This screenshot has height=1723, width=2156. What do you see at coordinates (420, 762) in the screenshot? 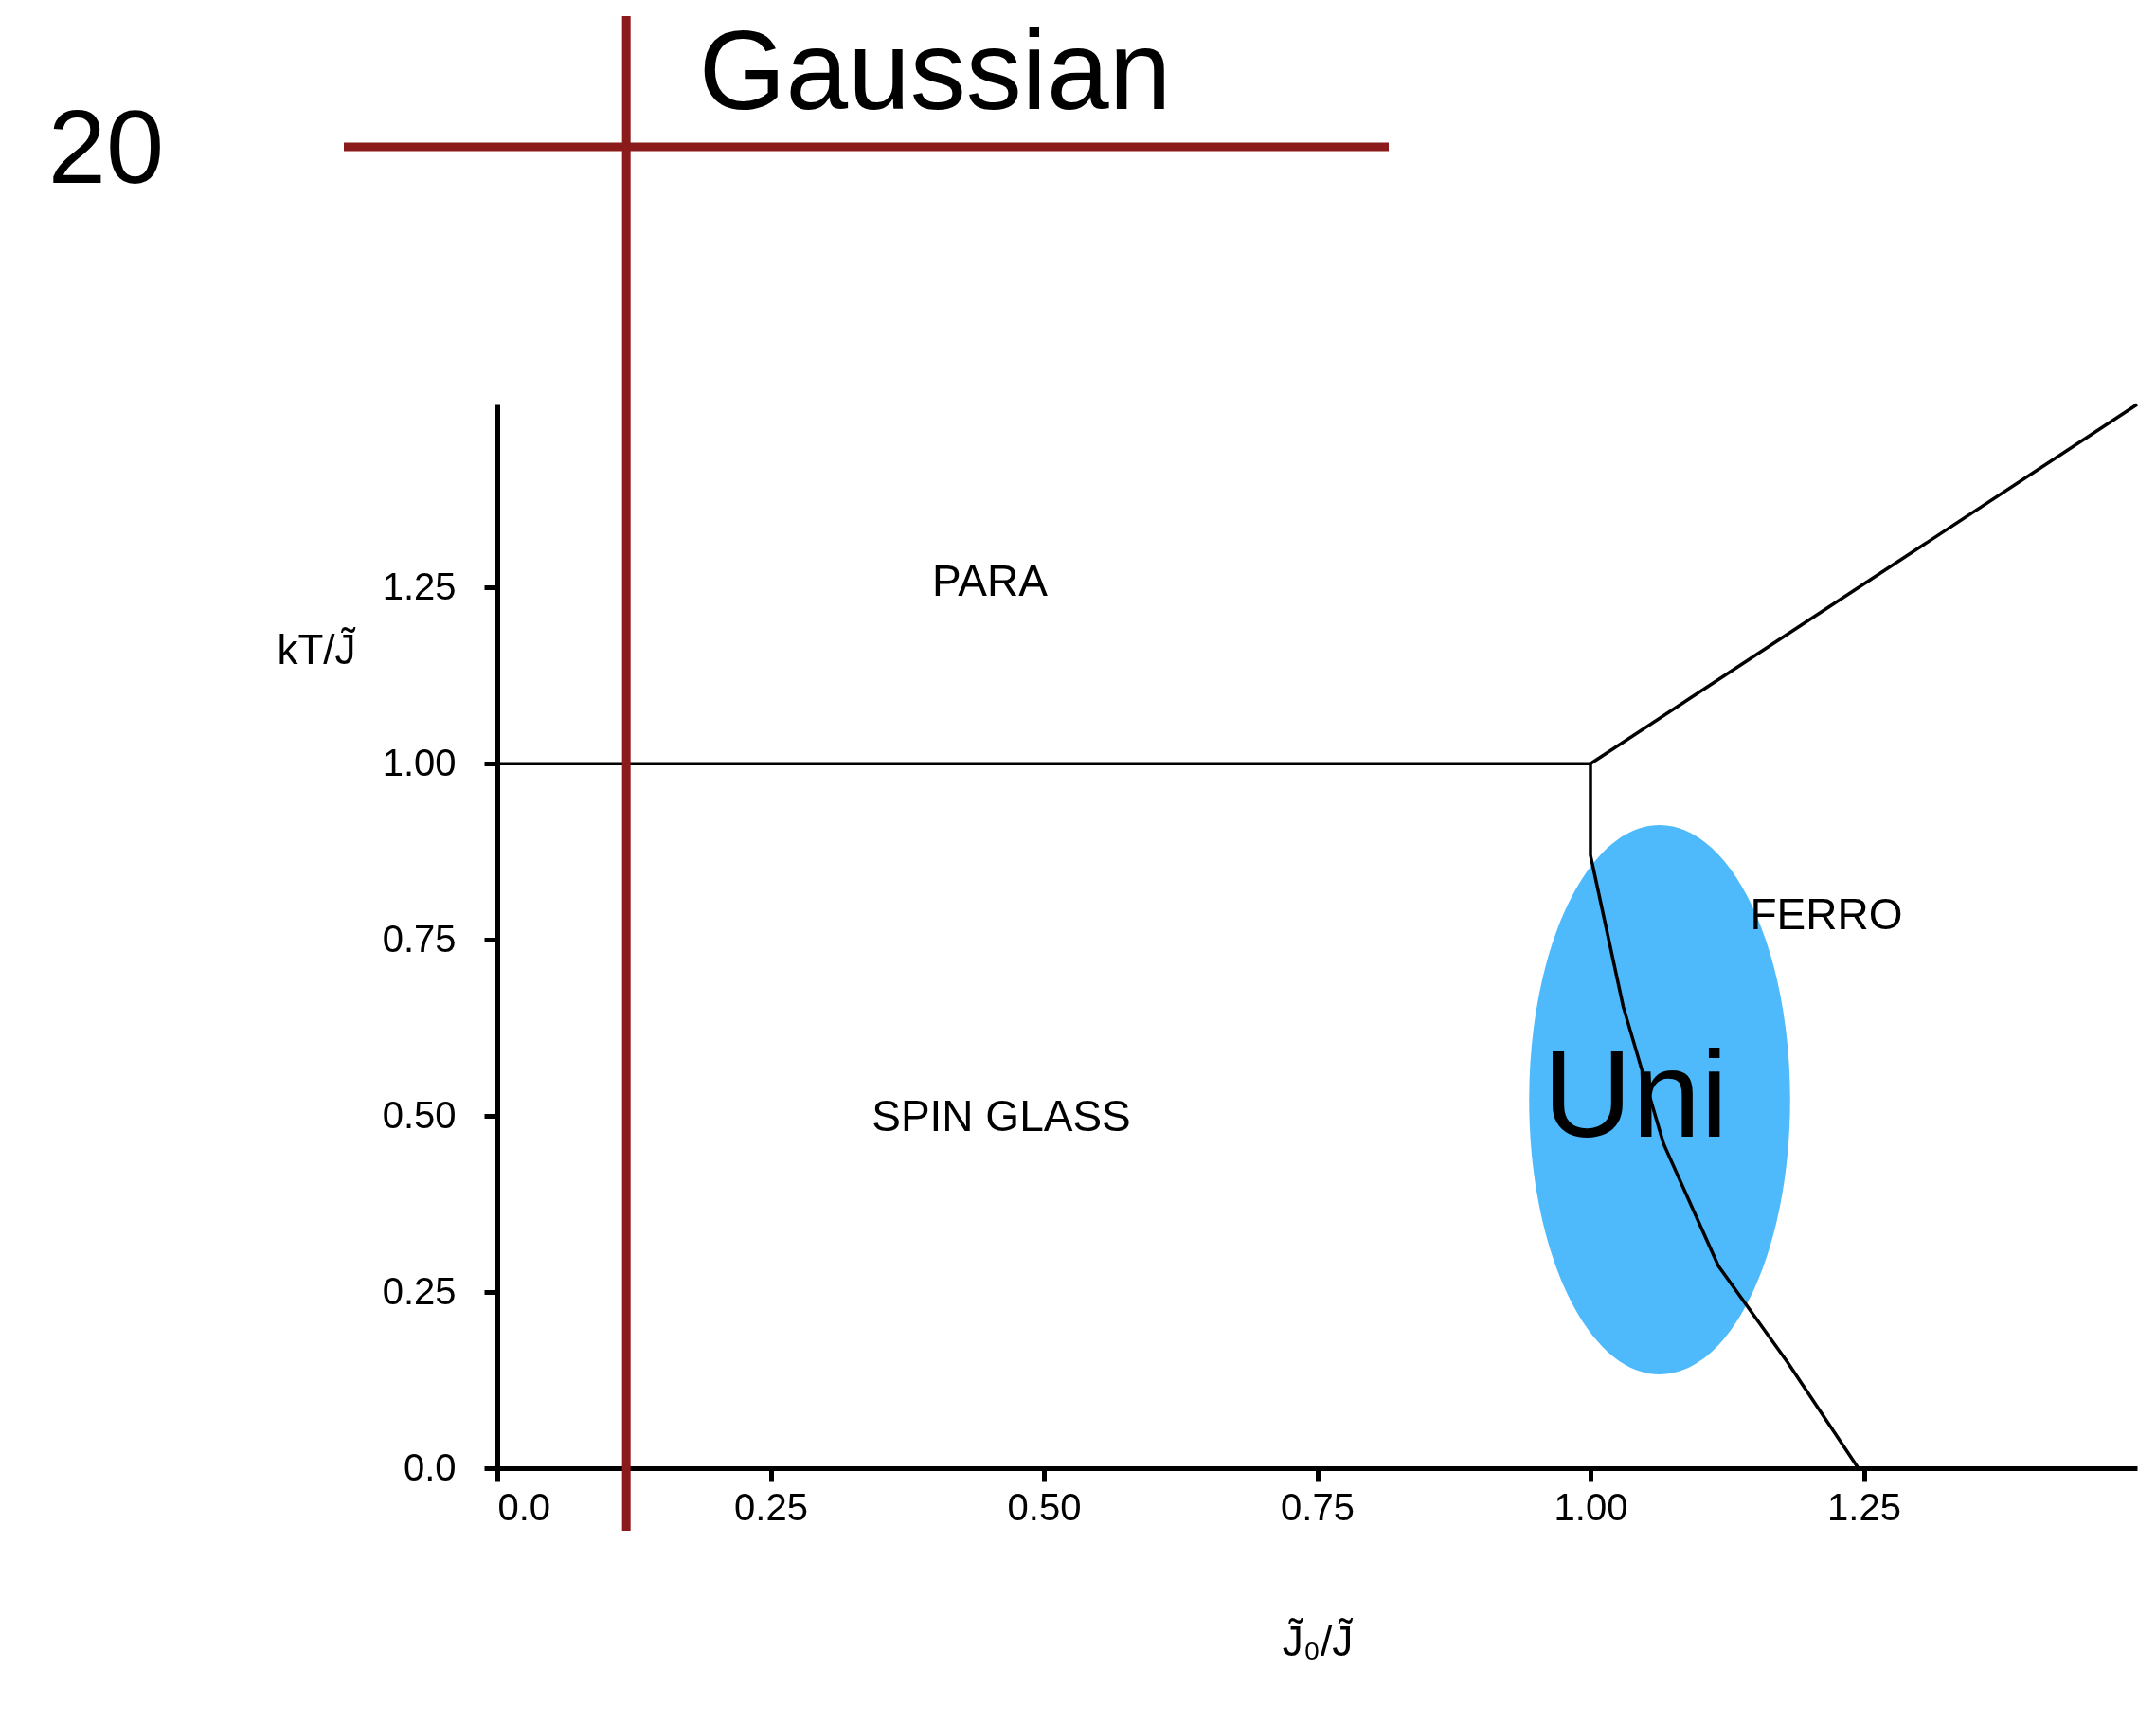
I see `y-tick-label: 1.00` at bounding box center [420, 762].